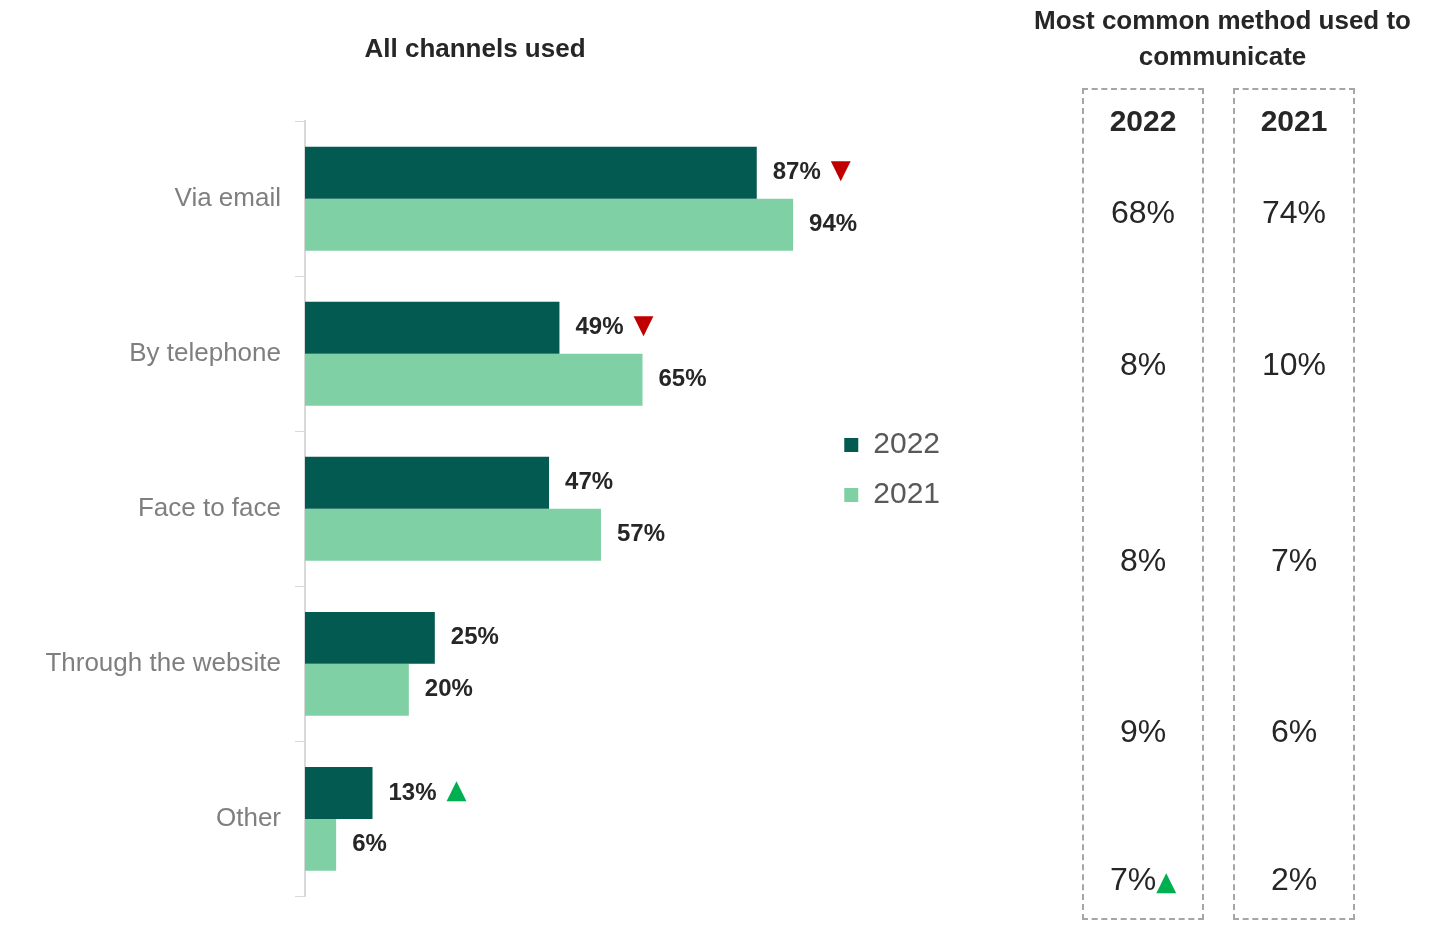 This screenshot has height=926, width=1445. What do you see at coordinates (796, 171) in the screenshot?
I see `data-label: 87%` at bounding box center [796, 171].